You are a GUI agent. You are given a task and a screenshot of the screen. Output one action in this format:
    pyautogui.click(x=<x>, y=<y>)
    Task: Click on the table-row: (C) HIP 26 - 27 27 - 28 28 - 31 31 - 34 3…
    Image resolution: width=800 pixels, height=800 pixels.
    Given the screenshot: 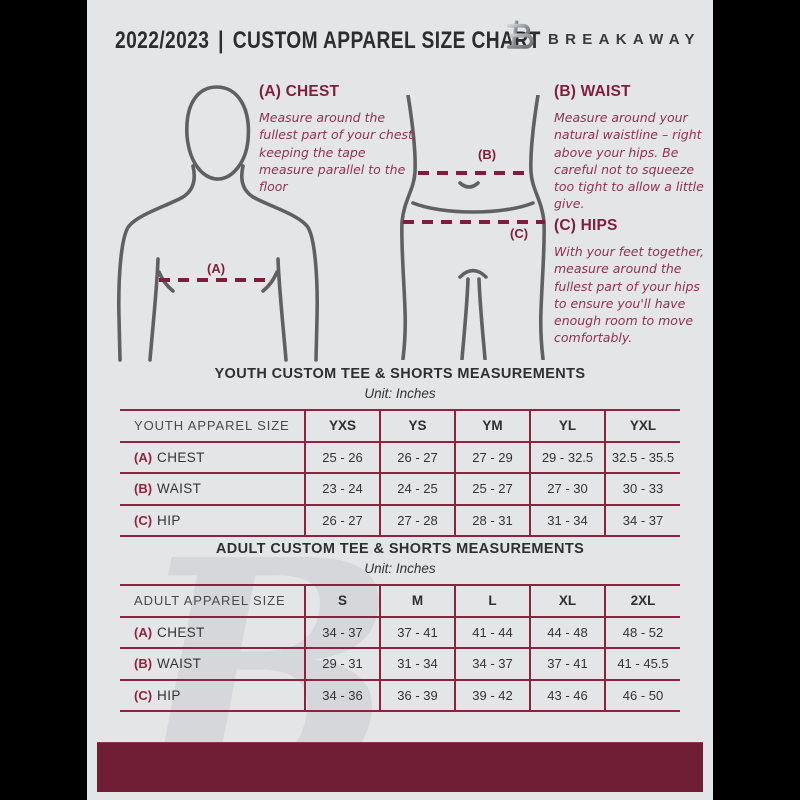 What is the action you would take?
    pyautogui.click(x=400, y=520)
    